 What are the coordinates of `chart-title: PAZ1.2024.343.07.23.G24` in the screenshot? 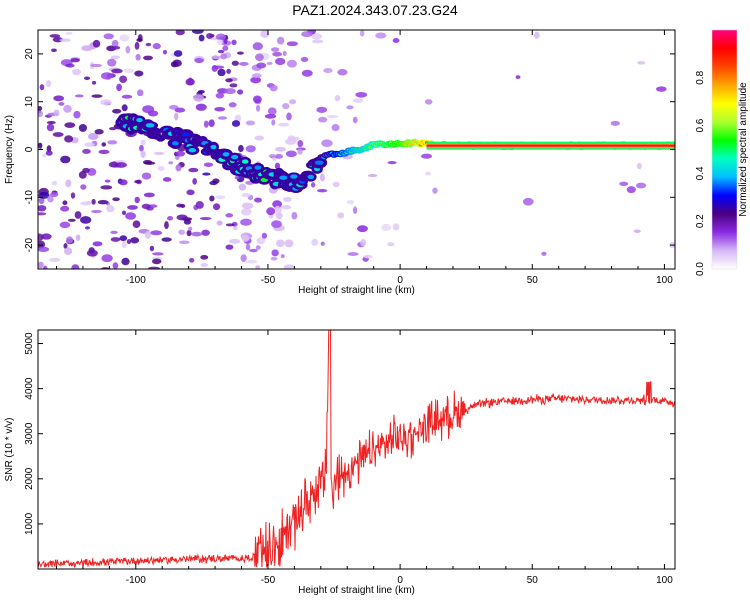 It's located at (375, 10).